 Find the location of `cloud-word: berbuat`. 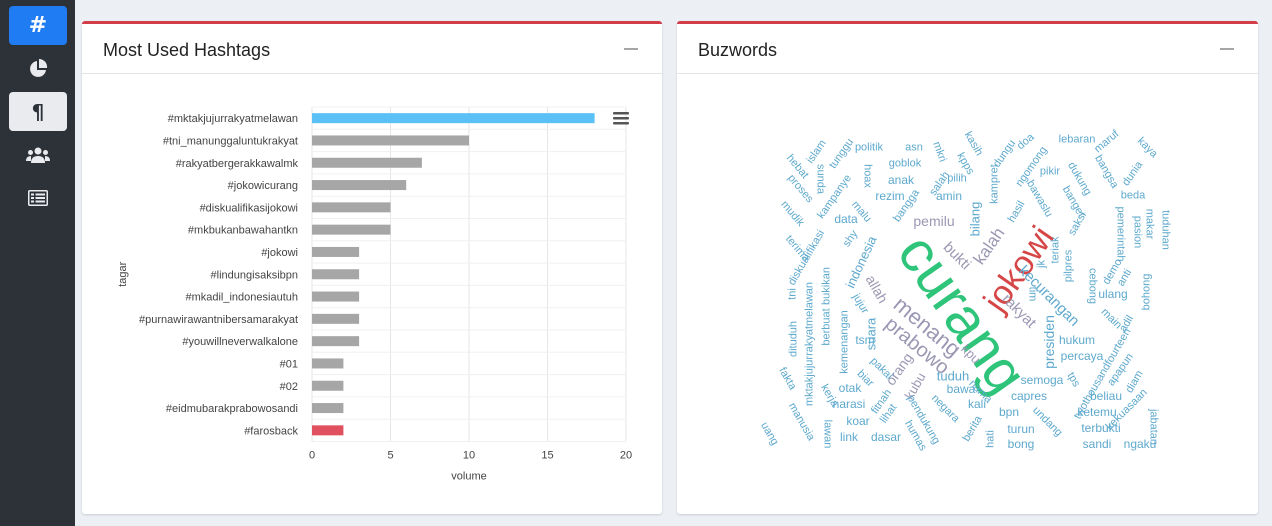

cloud-word: berbuat is located at coordinates (826, 327).